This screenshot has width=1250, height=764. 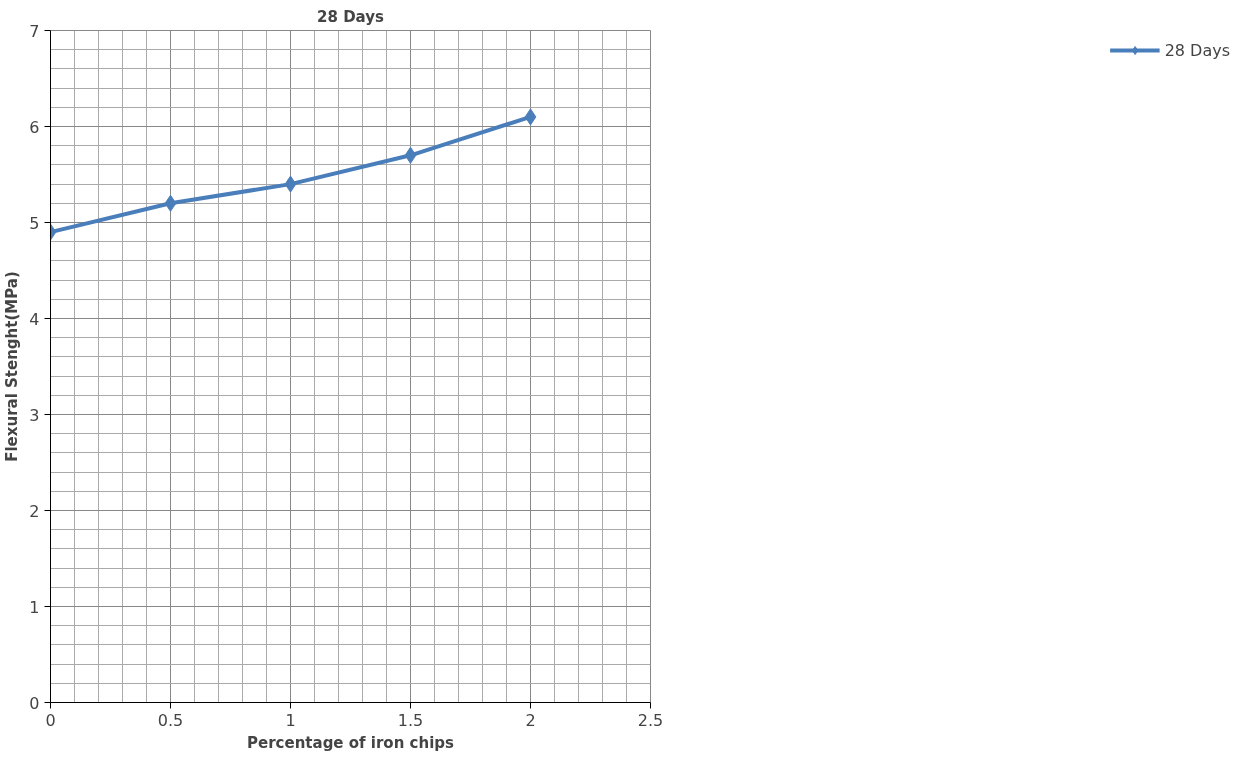 What do you see at coordinates (650, 720) in the screenshot?
I see `x-tick-label: 2.5` at bounding box center [650, 720].